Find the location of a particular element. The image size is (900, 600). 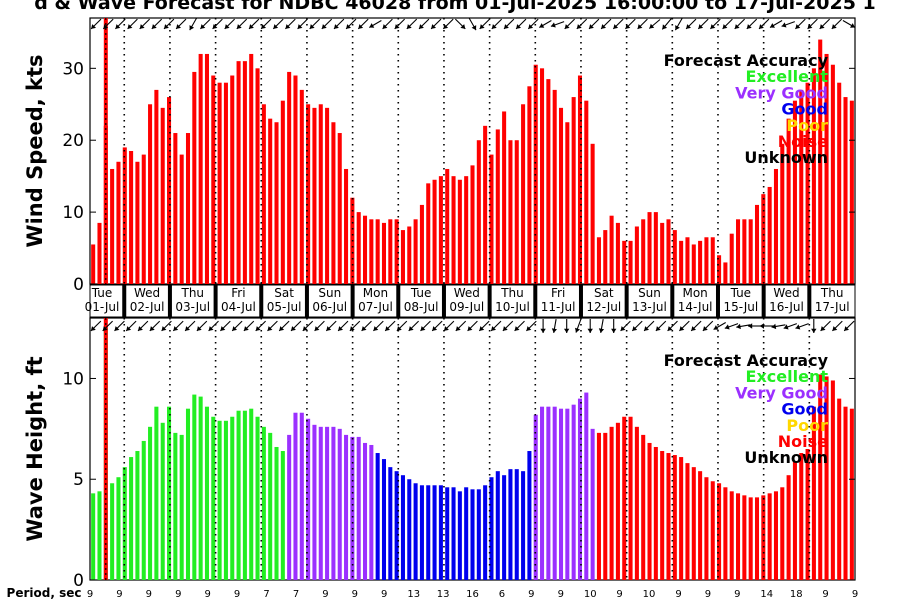

legend-entry: Noise is located at coordinates (803, 441).